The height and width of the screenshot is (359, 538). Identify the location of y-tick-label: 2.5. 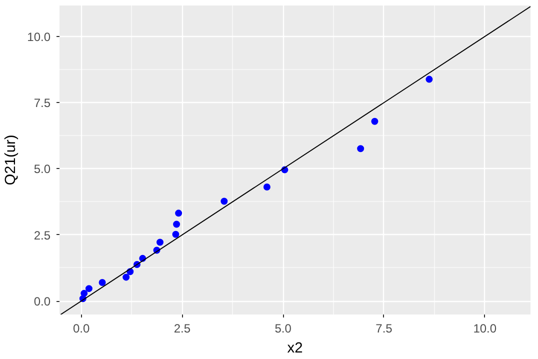
(42, 235).